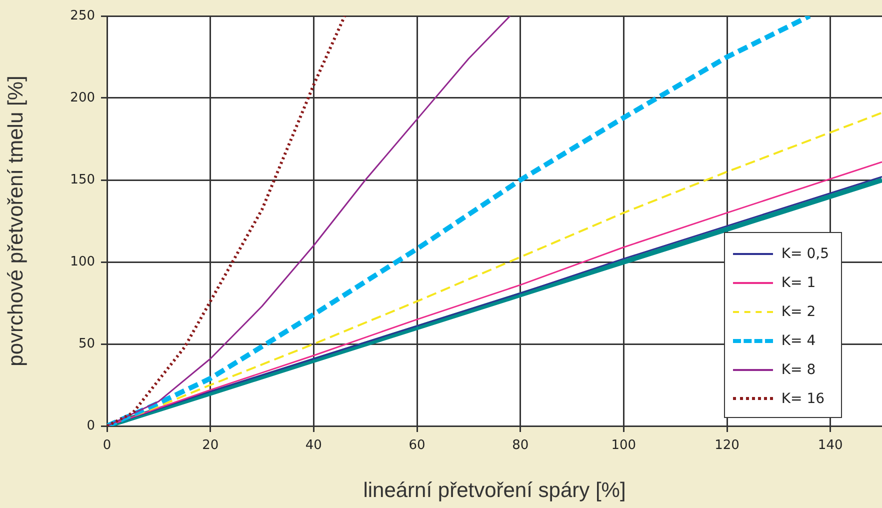 This screenshot has width=882, height=508. What do you see at coordinates (727, 446) in the screenshot?
I see `x-tick-label: 120` at bounding box center [727, 446].